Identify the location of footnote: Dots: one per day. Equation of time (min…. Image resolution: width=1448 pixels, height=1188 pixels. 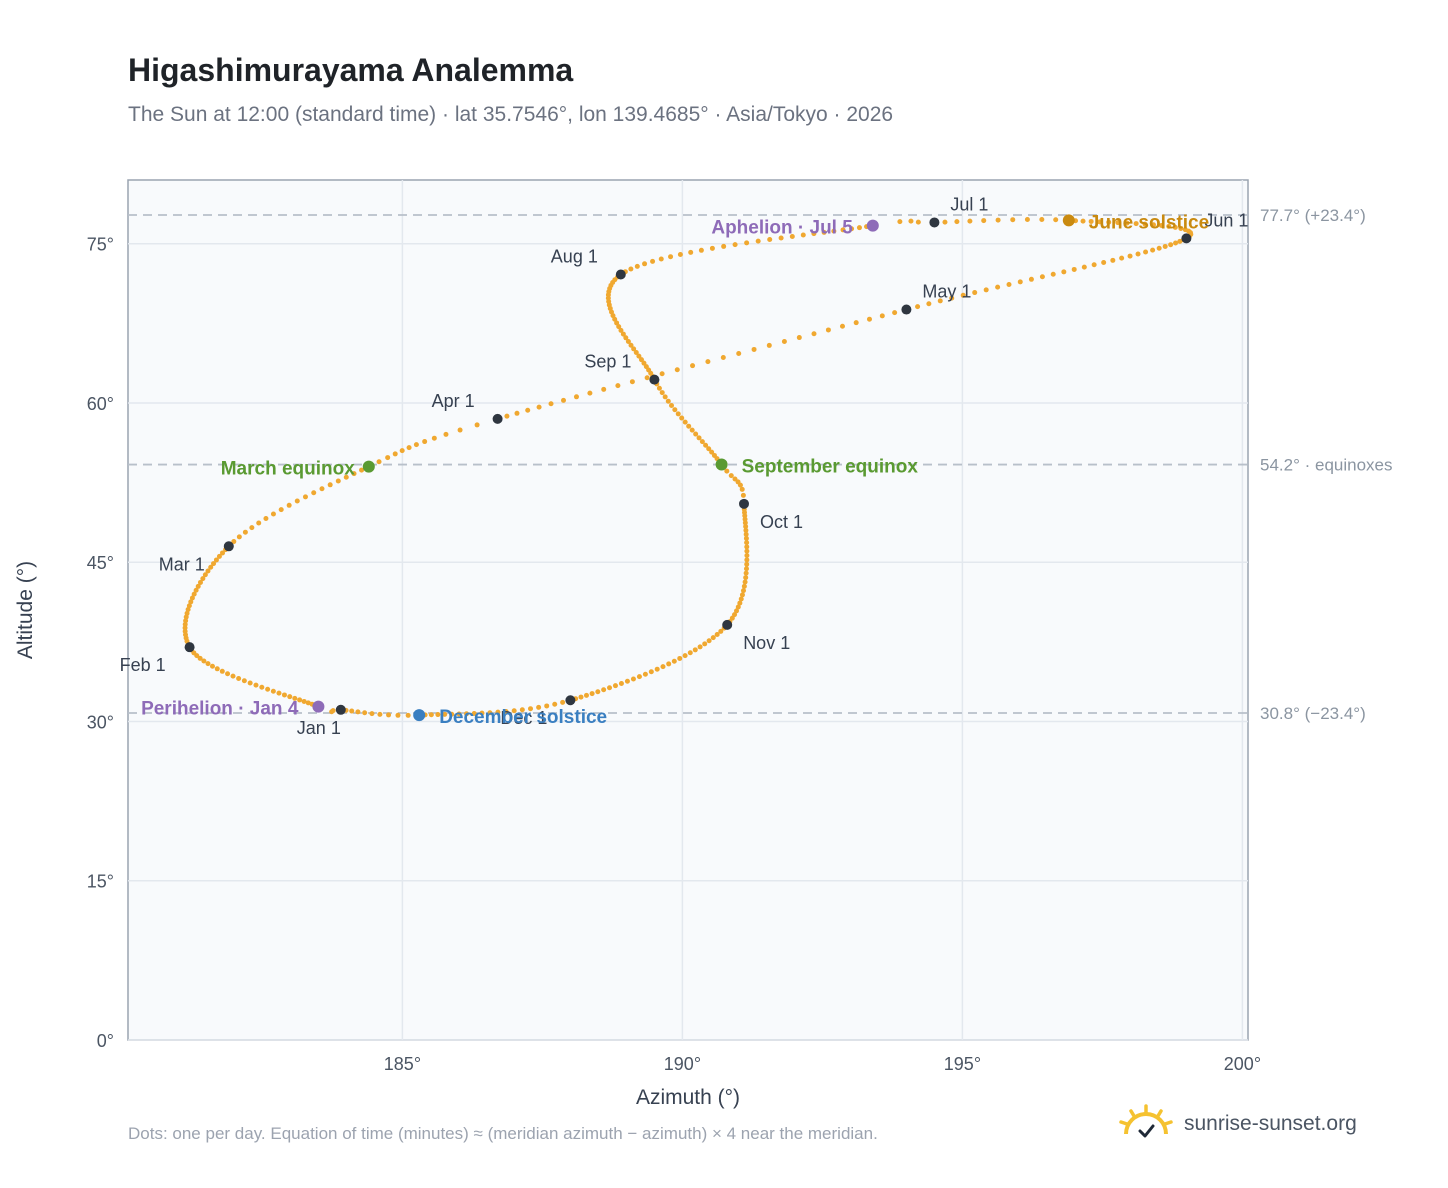
(503, 1133).